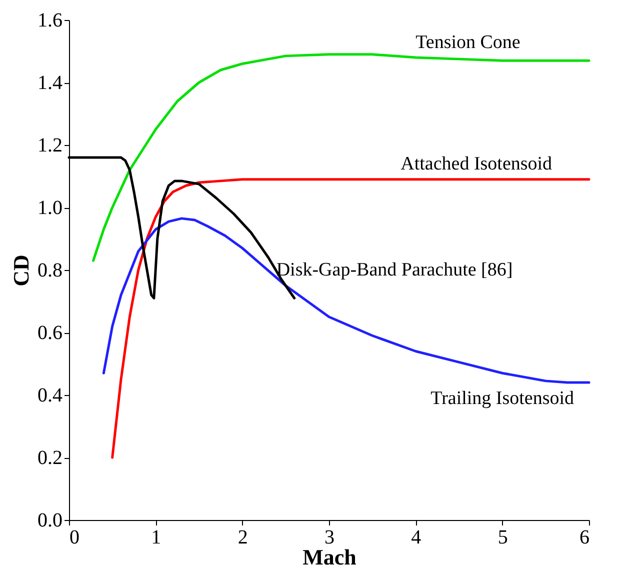 The height and width of the screenshot is (580, 621). What do you see at coordinates (156, 537) in the screenshot?
I see `x-tick-label: 1` at bounding box center [156, 537].